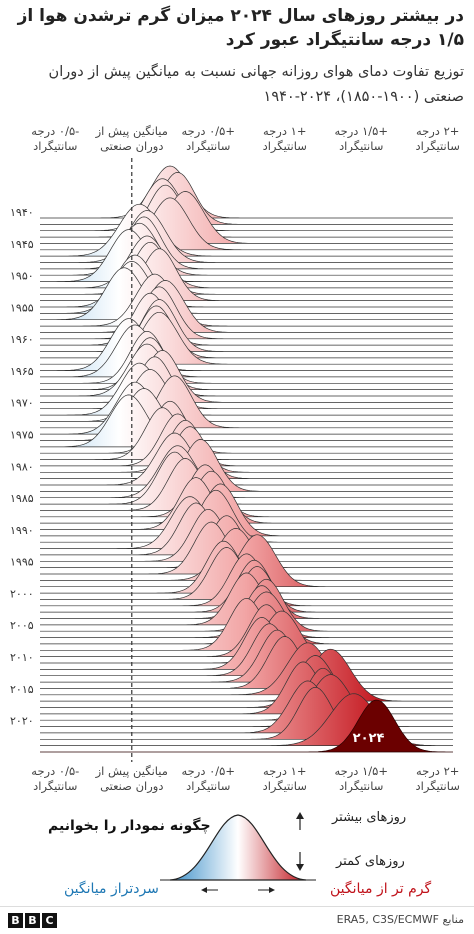  Describe the element at coordinates (22, 689) in the screenshot. I see `year-label: ۲۰۱۵` at that location.